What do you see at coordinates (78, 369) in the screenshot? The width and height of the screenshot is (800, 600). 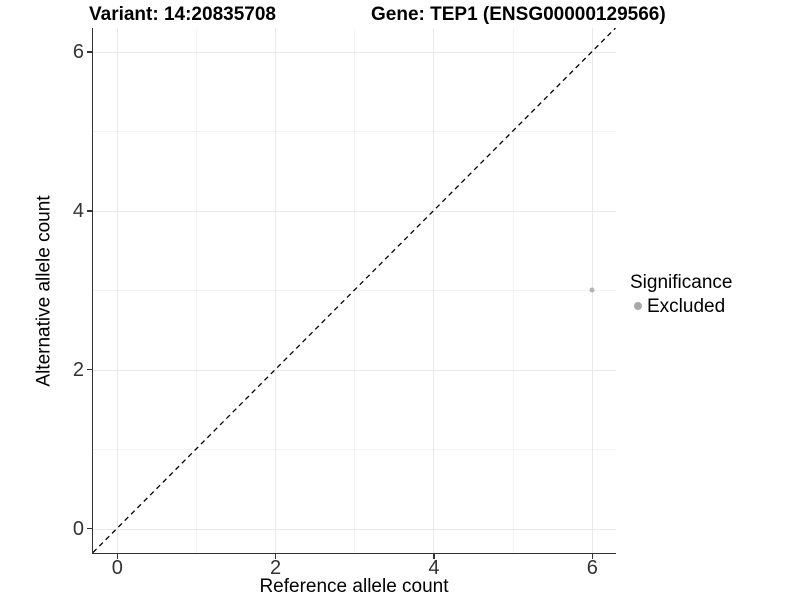 I see `y-tick-label: 2` at bounding box center [78, 369].